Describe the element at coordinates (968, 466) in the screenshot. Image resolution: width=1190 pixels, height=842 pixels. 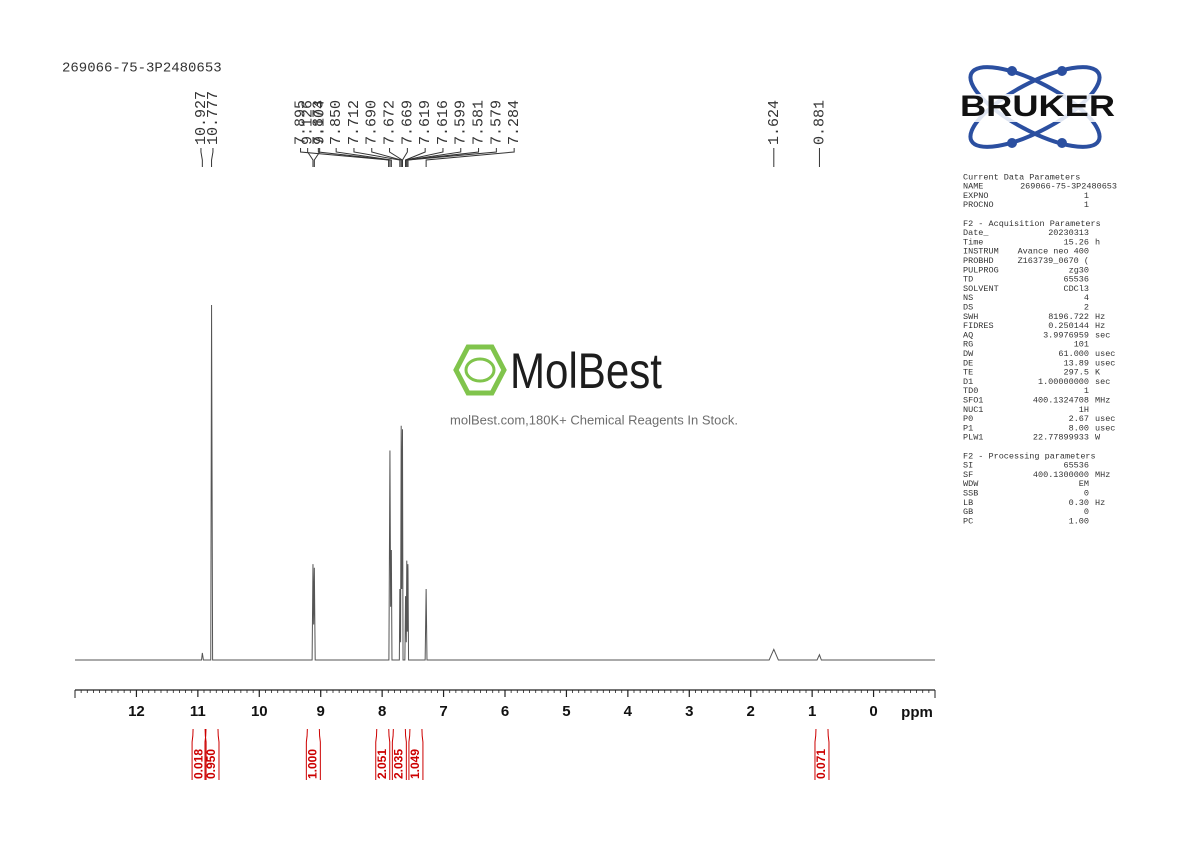
I see `param-name: SI` at that location.